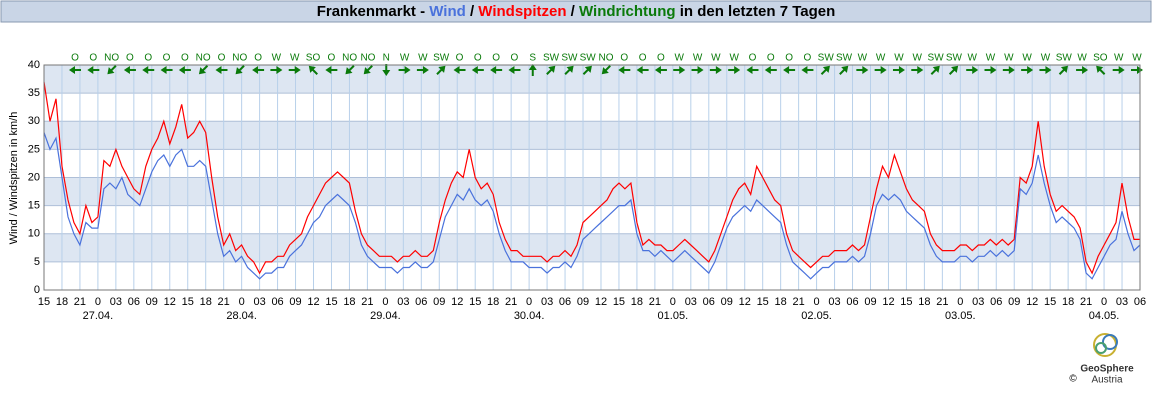  What do you see at coordinates (592, 191) in the screenshot?
I see `band` at bounding box center [592, 191].